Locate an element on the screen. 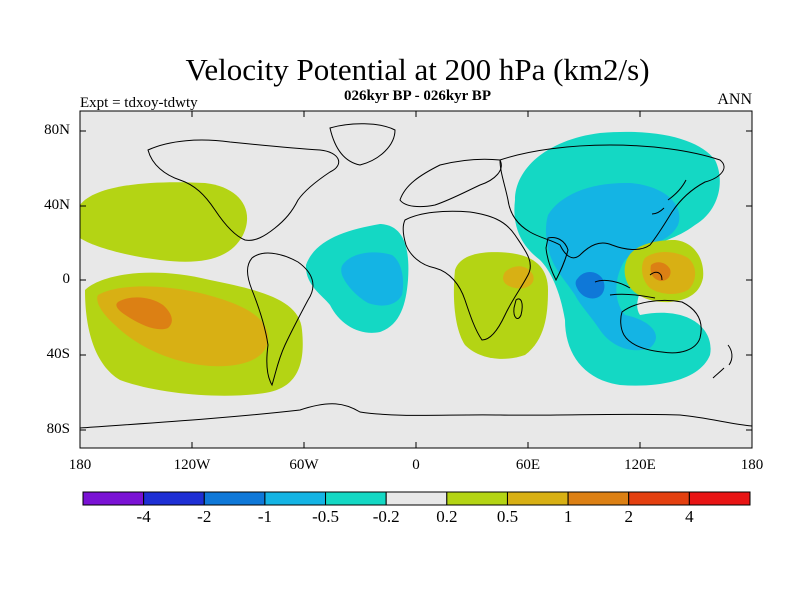  coast-antarctica is located at coordinates (416, 416).